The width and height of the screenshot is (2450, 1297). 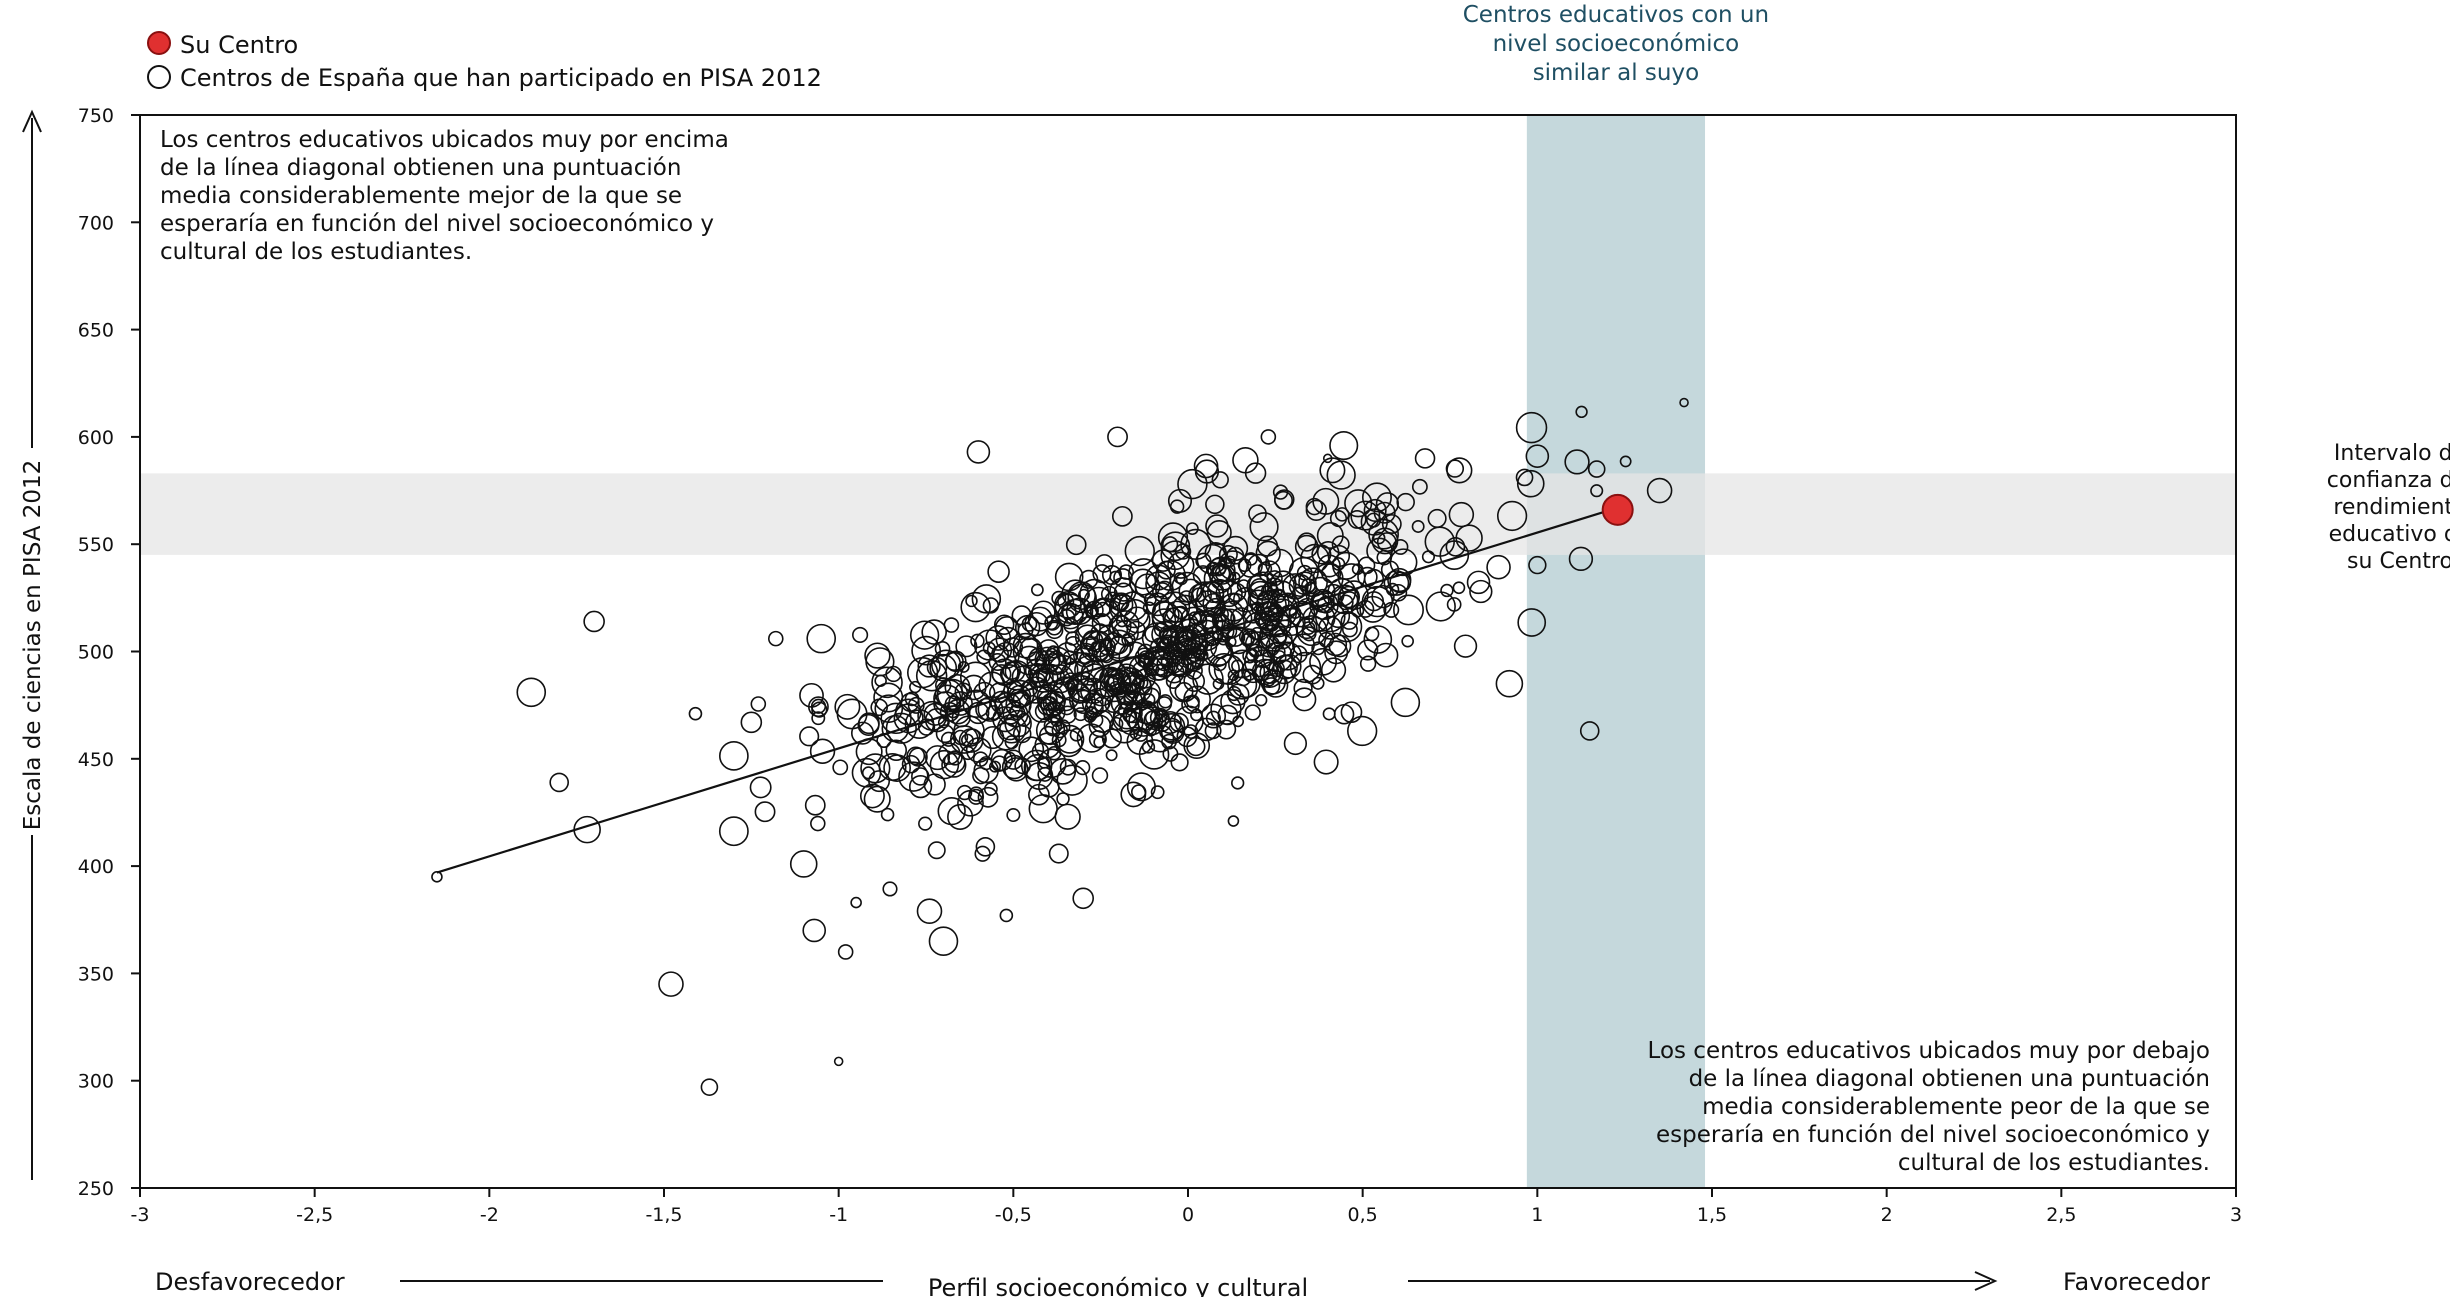 I want to click on y-axis-title: Escala de ciencias en PISA 2012, so click(x=33, y=645).